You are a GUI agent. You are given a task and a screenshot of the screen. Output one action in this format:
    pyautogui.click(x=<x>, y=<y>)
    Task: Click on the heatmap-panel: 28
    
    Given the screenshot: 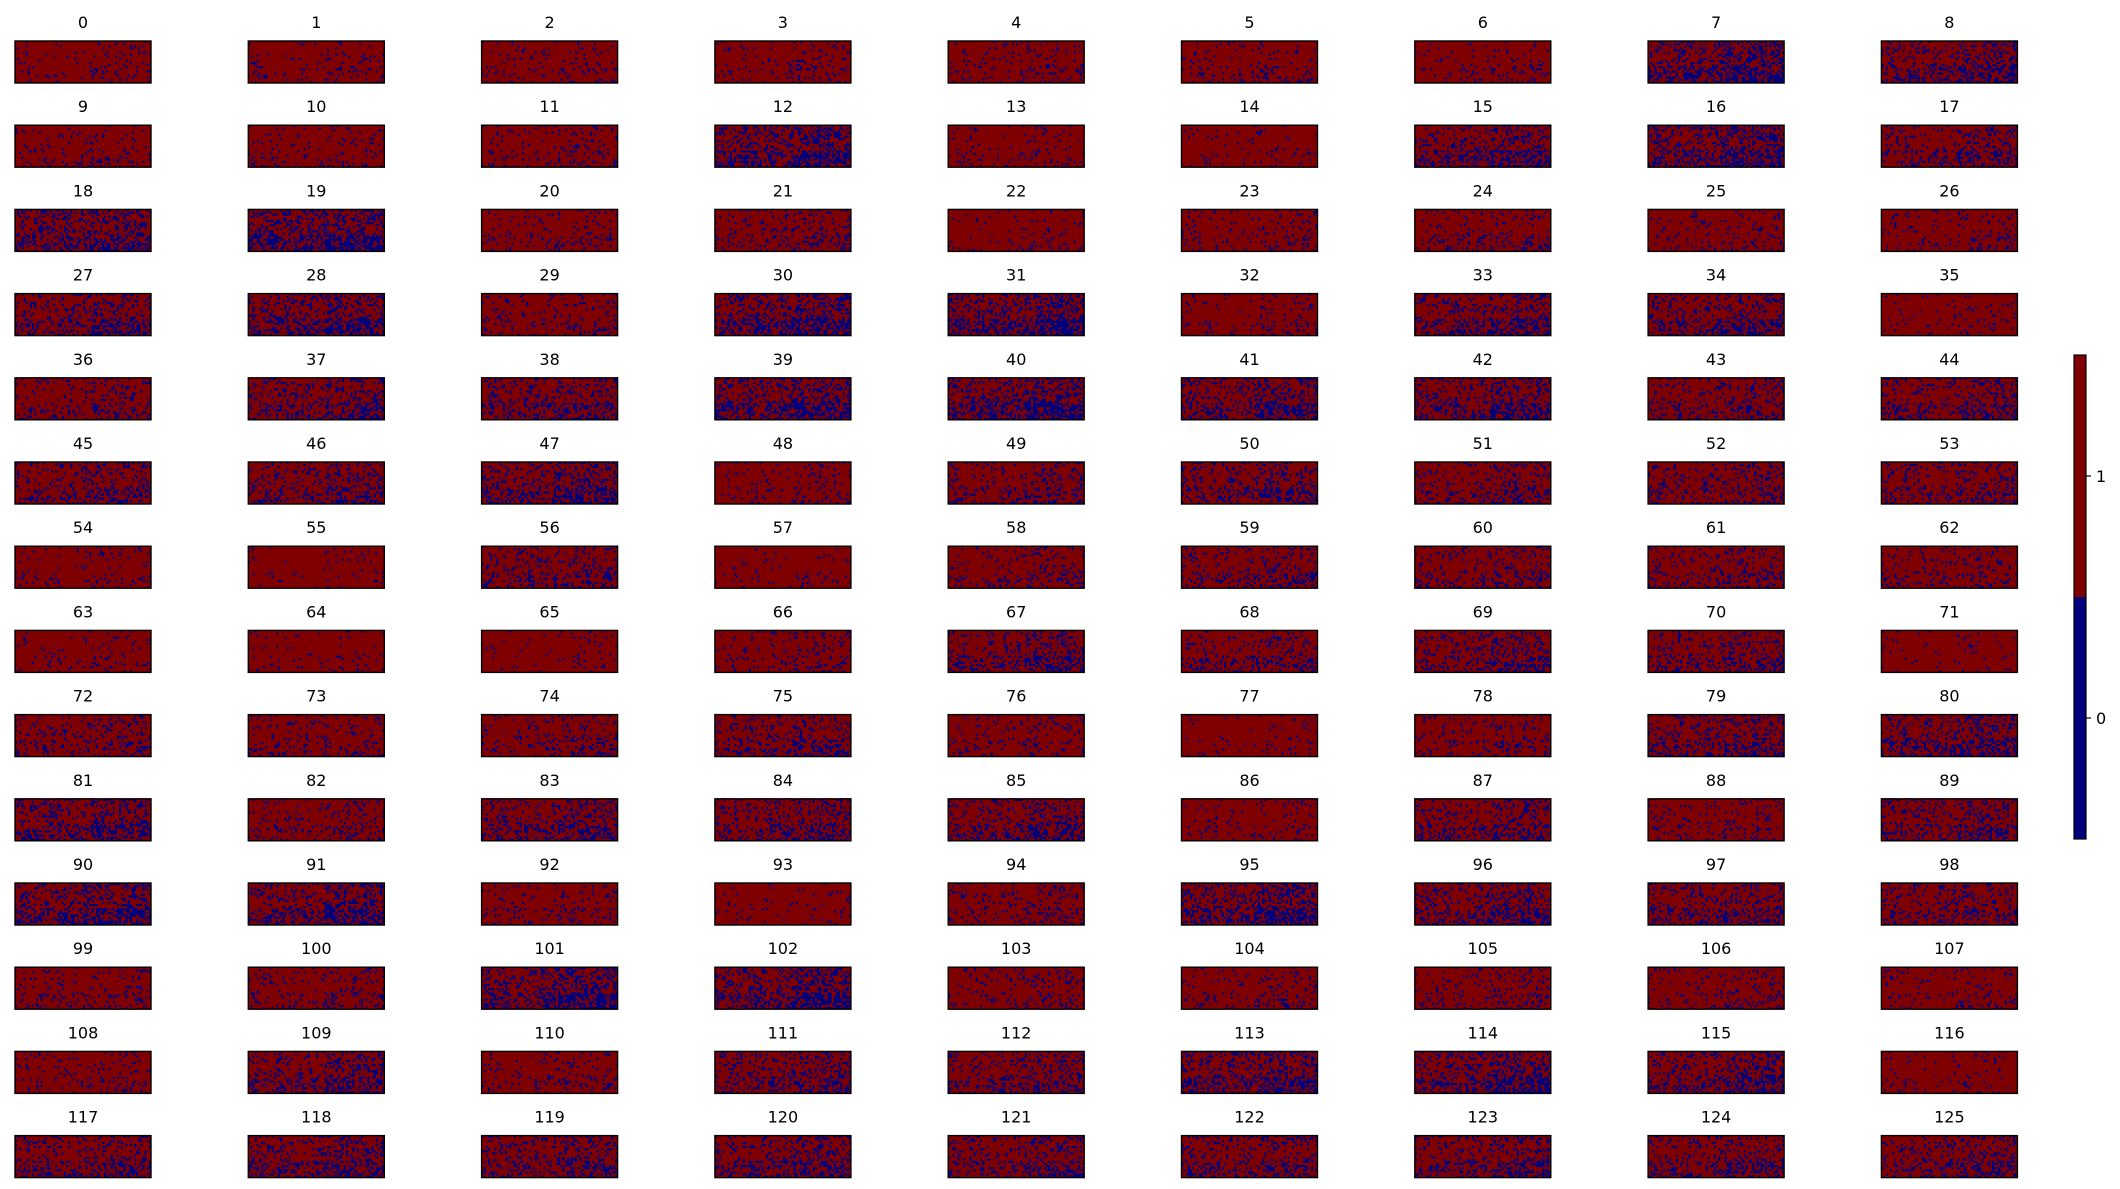 What is the action you would take?
    pyautogui.click(x=316, y=301)
    